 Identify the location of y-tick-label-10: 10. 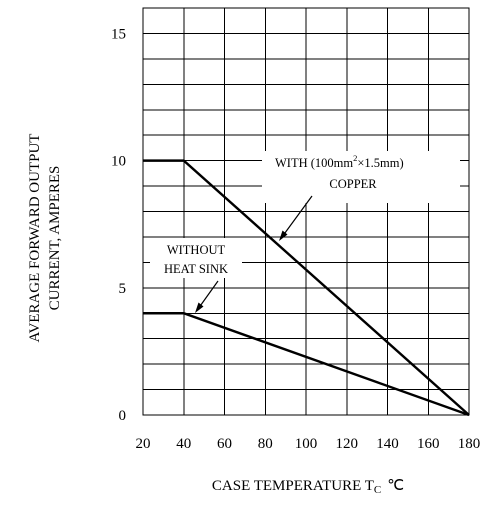
(118, 162).